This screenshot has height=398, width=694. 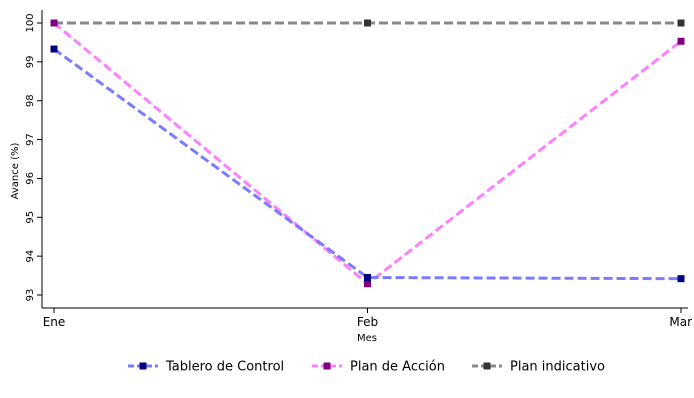 I want to click on x-axis-title: Mes, so click(x=367, y=338).